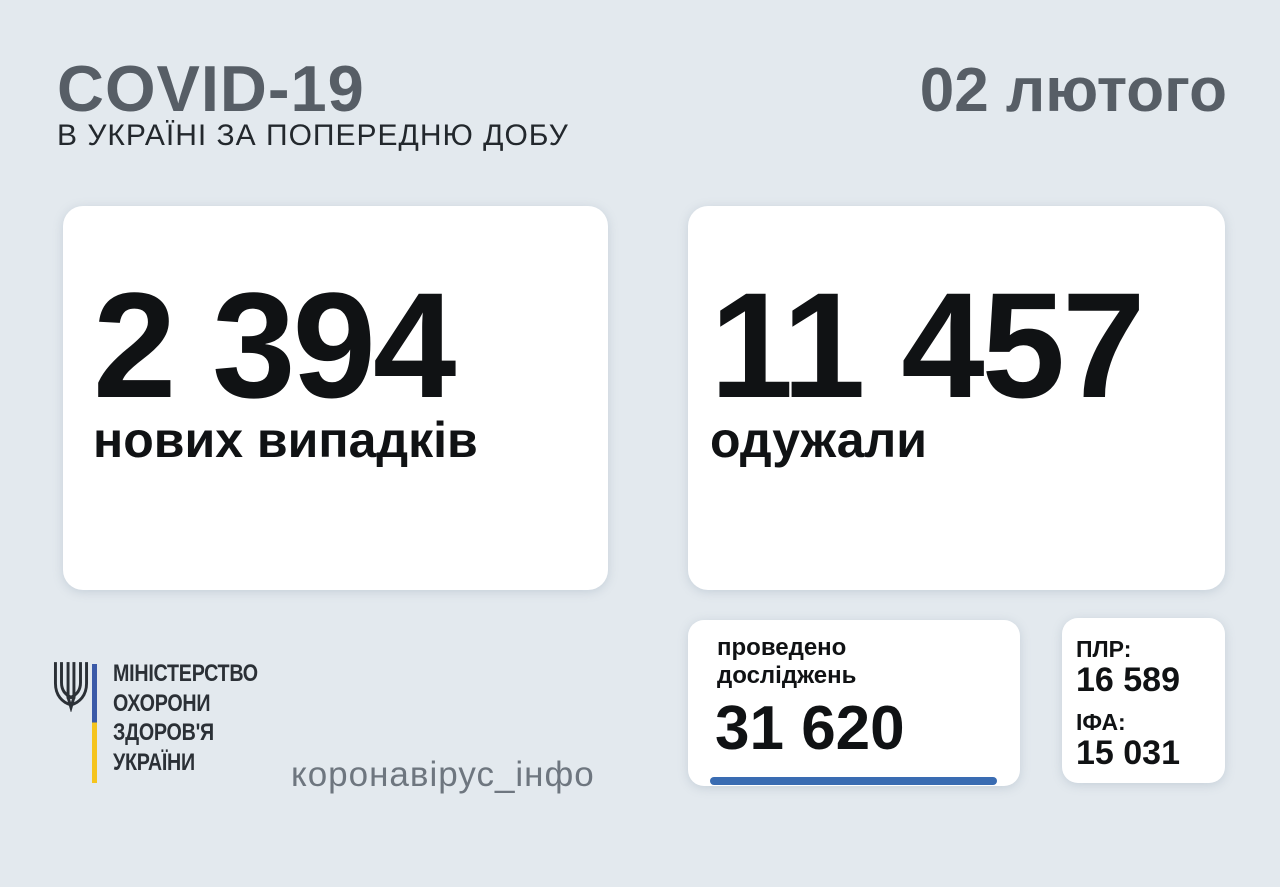 The width and height of the screenshot is (1280, 887). Describe the element at coordinates (853, 781) in the screenshot. I see `tests-underline-bar` at that location.